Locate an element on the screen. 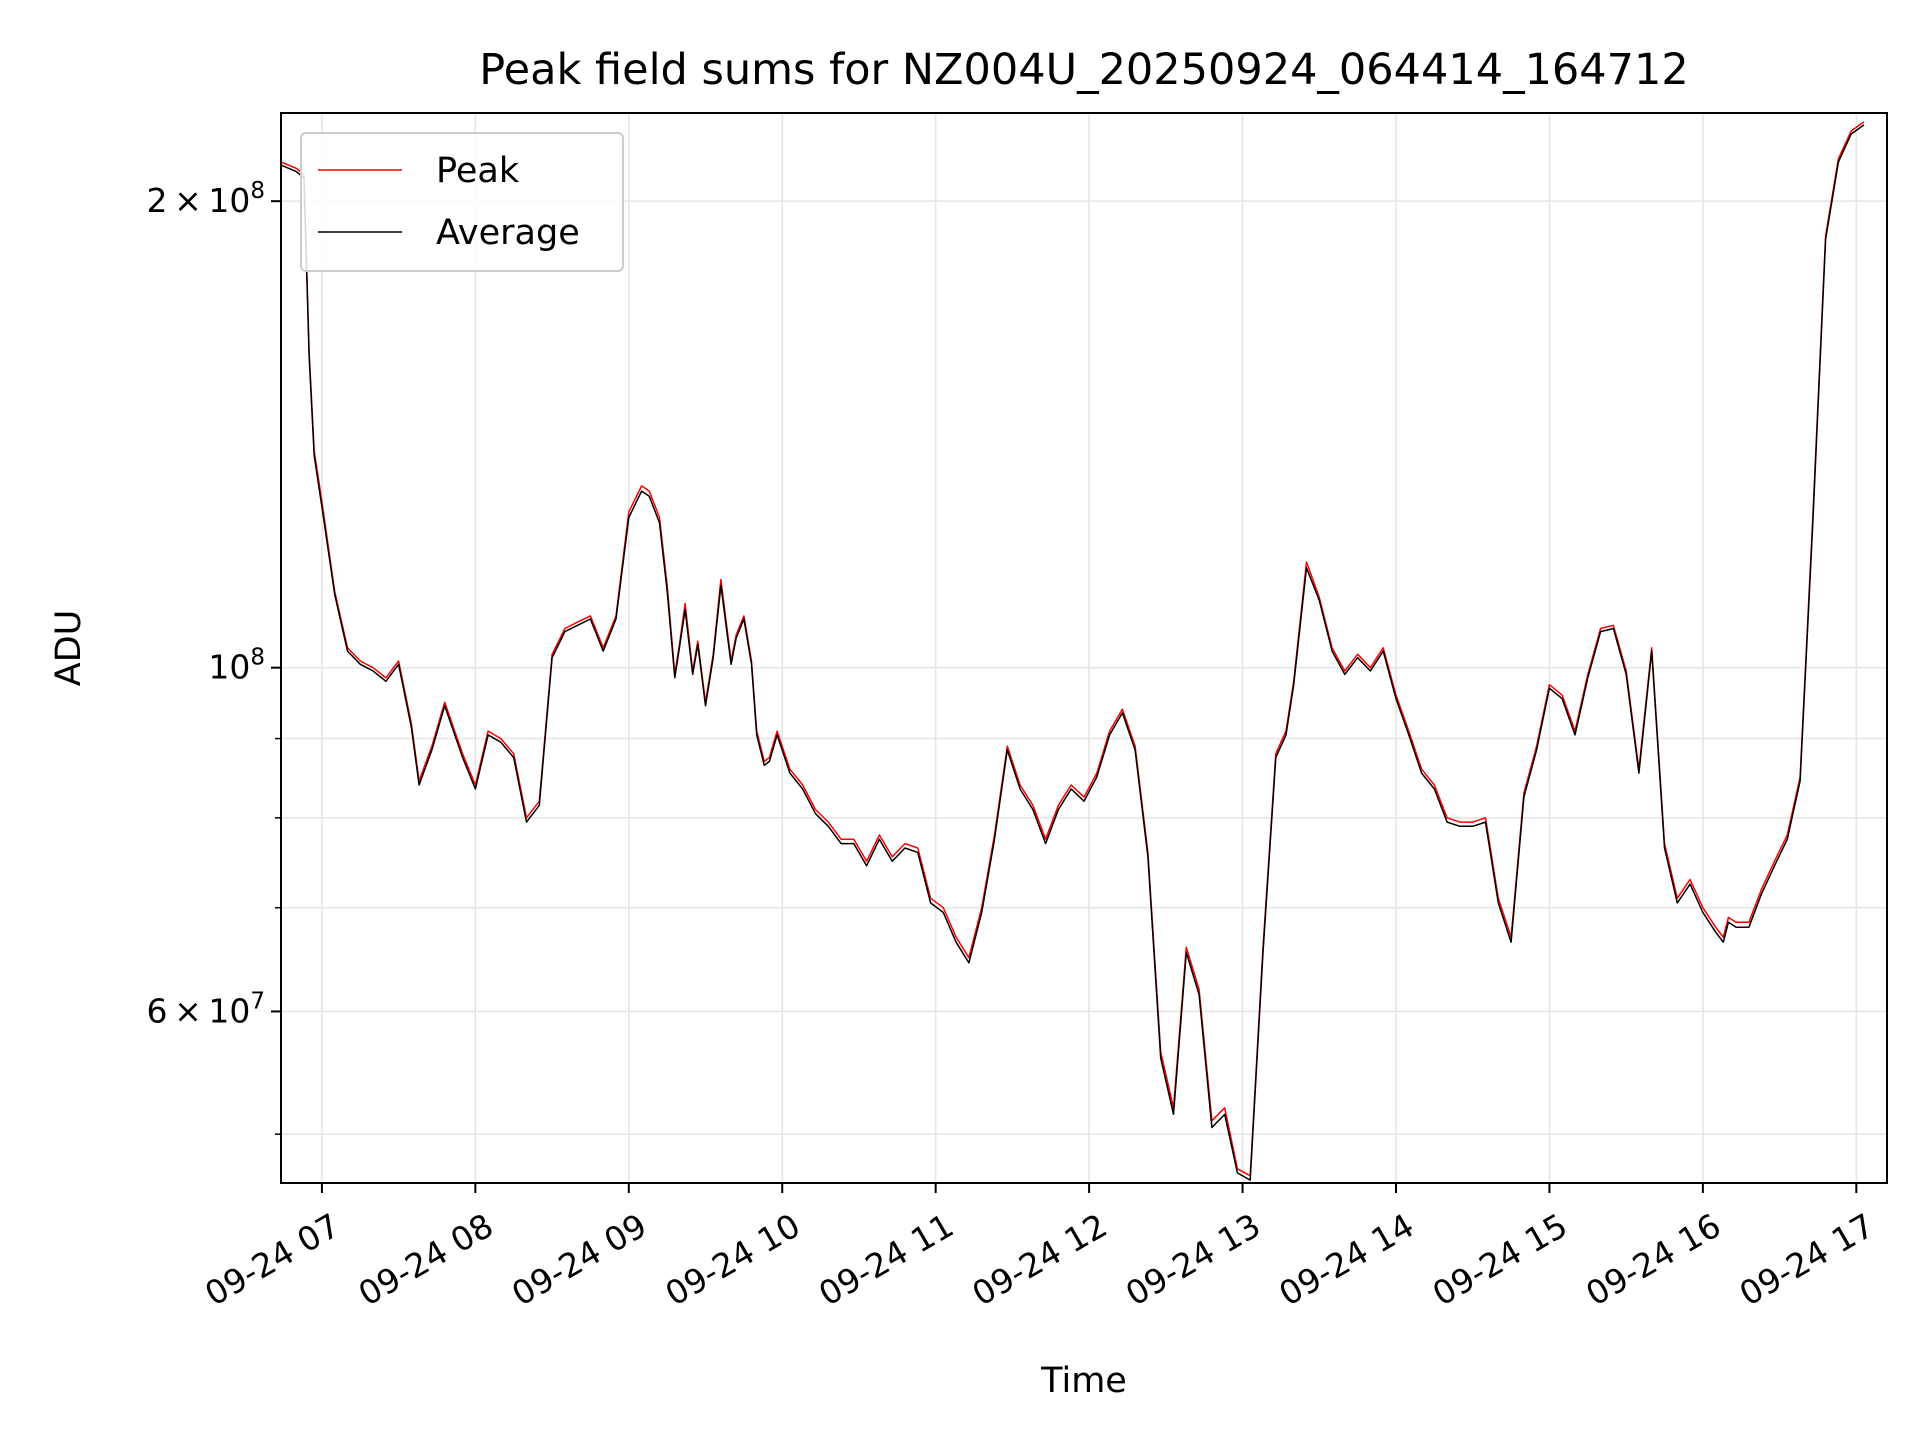 The image size is (1920, 1440). legend: Peak Average is located at coordinates (462, 202).